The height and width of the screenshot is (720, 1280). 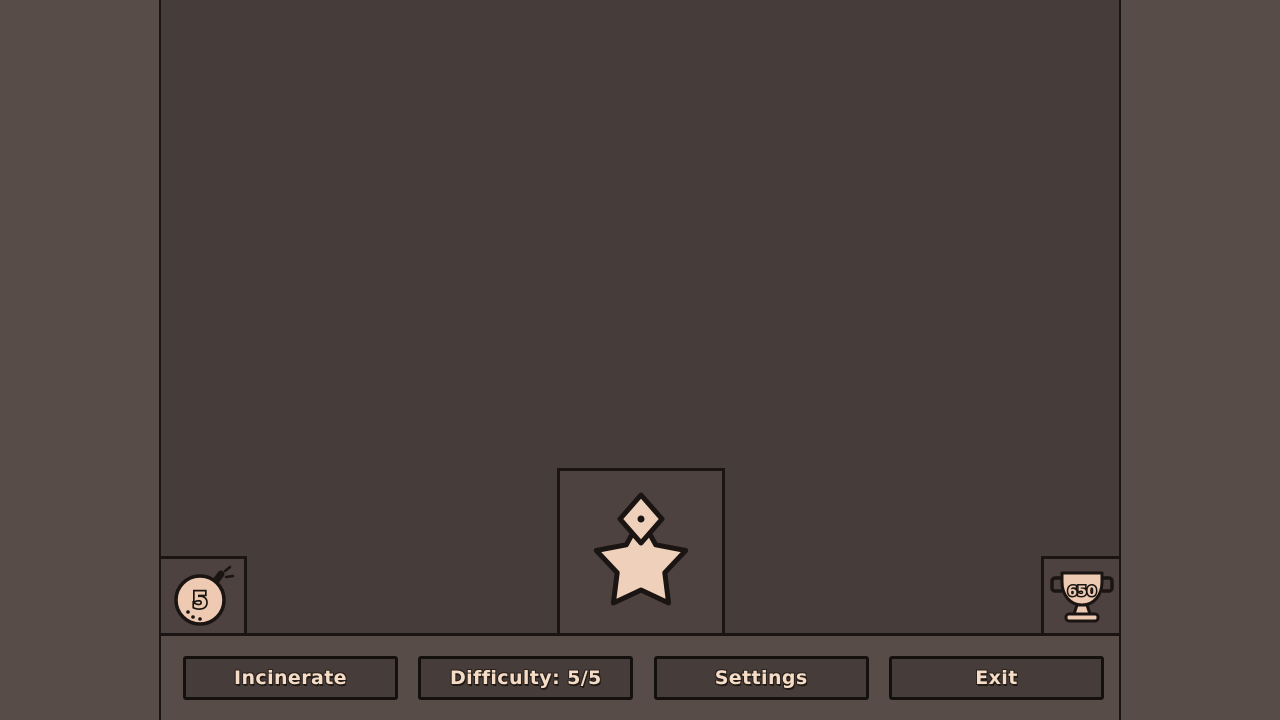 I want to click on bomb-icon: 5, so click(x=203, y=595).